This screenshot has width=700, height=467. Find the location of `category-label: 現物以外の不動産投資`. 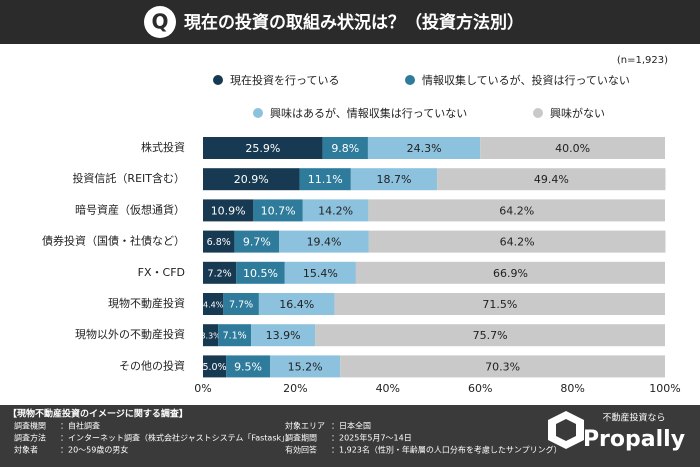

category-label: 現物以外の不動産投資 is located at coordinates (130, 334).